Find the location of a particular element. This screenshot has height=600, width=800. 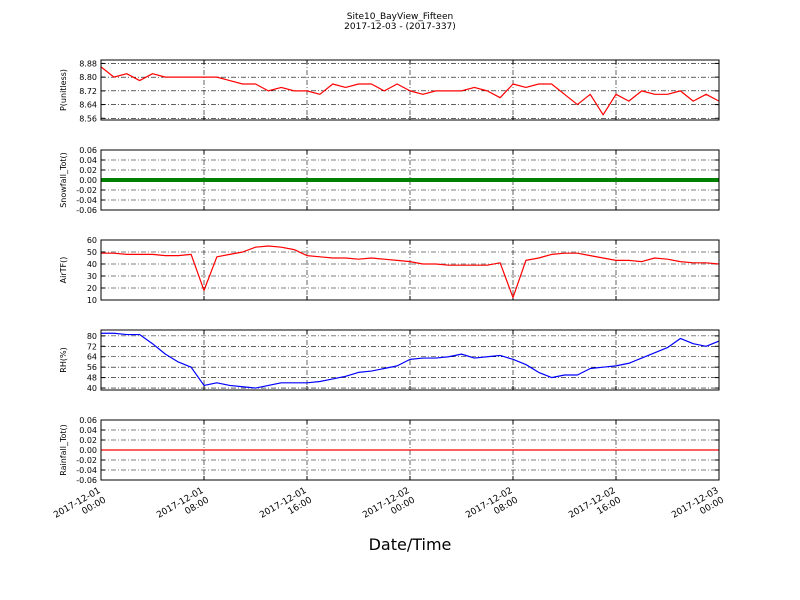

y-tick-label: 80 is located at coordinates (92, 336).